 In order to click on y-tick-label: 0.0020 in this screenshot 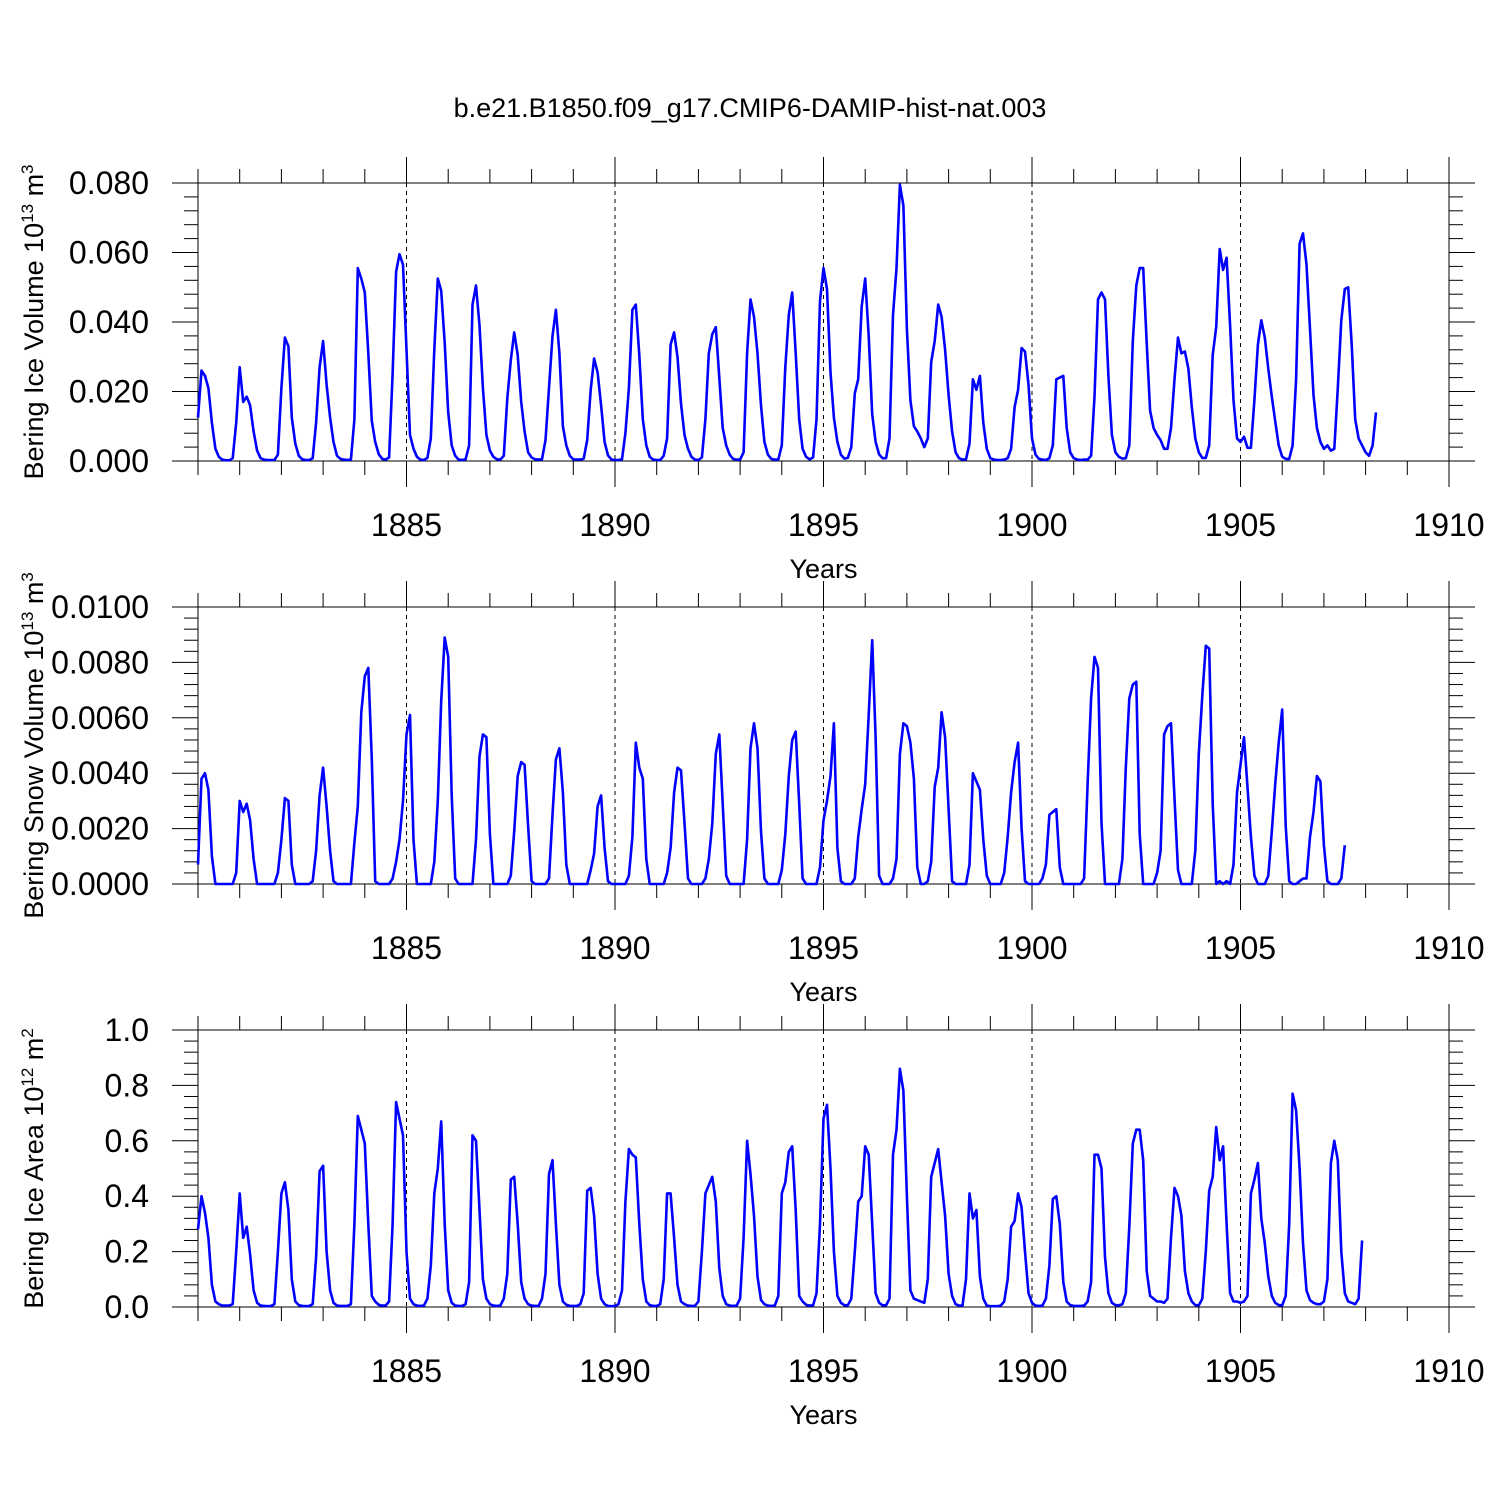, I will do `click(100, 829)`.